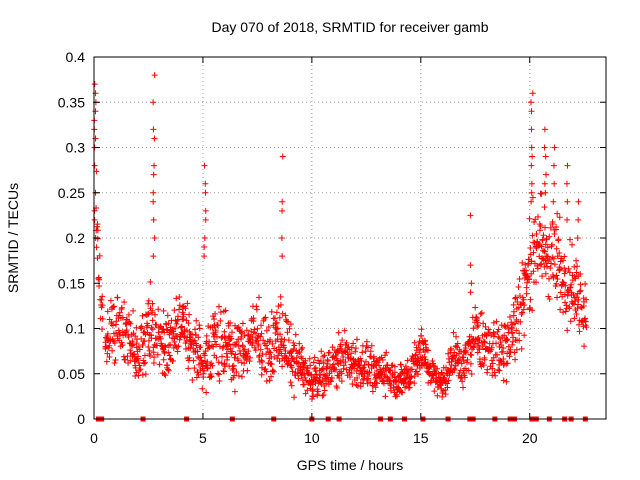  I want to click on y-tick-label: 0.1, so click(76, 329).